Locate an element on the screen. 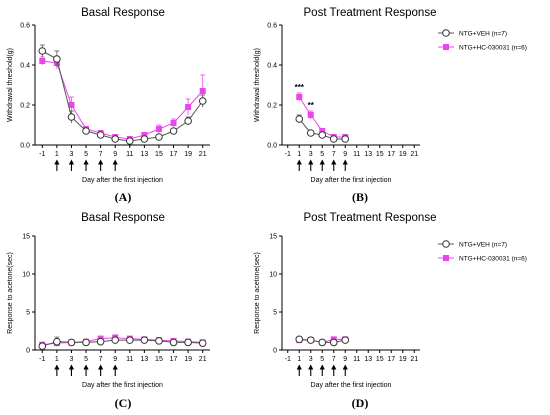  y-tick-label: 15 is located at coordinates (26, 237).